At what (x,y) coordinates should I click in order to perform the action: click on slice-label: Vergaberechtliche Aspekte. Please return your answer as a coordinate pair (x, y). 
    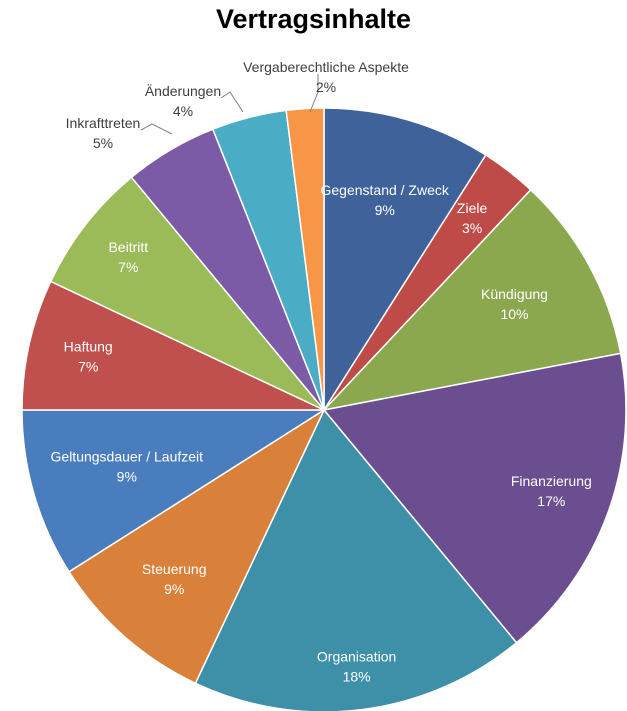
    Looking at the image, I should click on (326, 67).